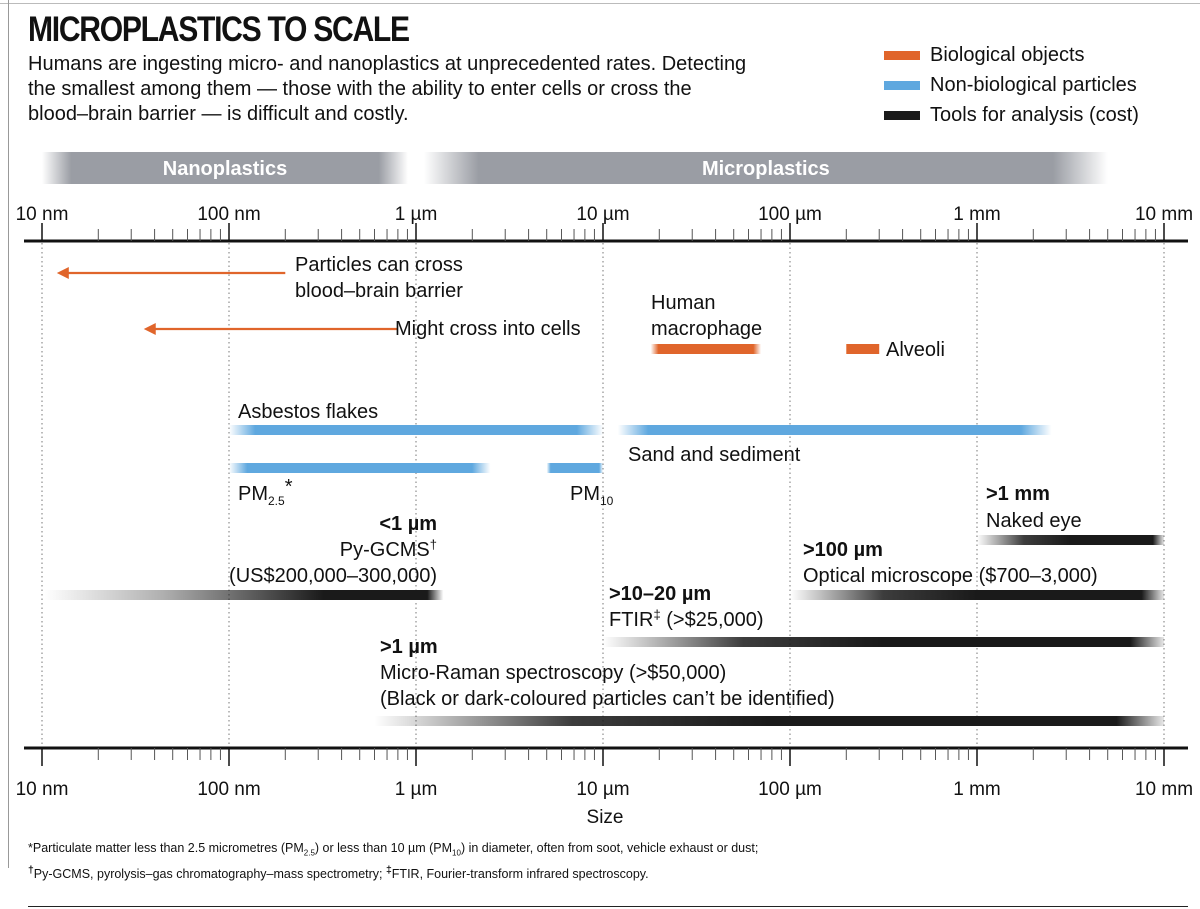  I want to click on x-axis-label: Size, so click(605, 817).